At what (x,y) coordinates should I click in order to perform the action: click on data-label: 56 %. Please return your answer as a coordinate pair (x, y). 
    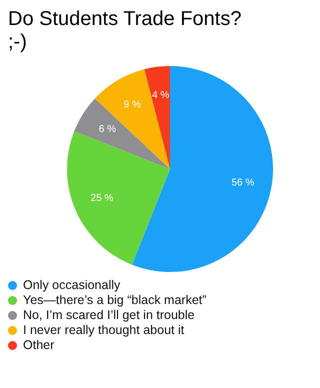
    Looking at the image, I should click on (242, 182).